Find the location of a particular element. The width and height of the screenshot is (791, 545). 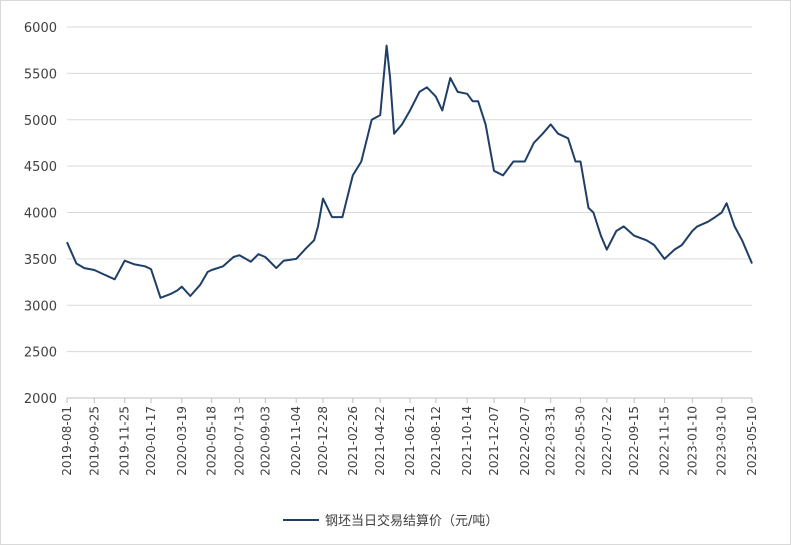

y-tick-label-4500: 4500 is located at coordinates (40, 167).